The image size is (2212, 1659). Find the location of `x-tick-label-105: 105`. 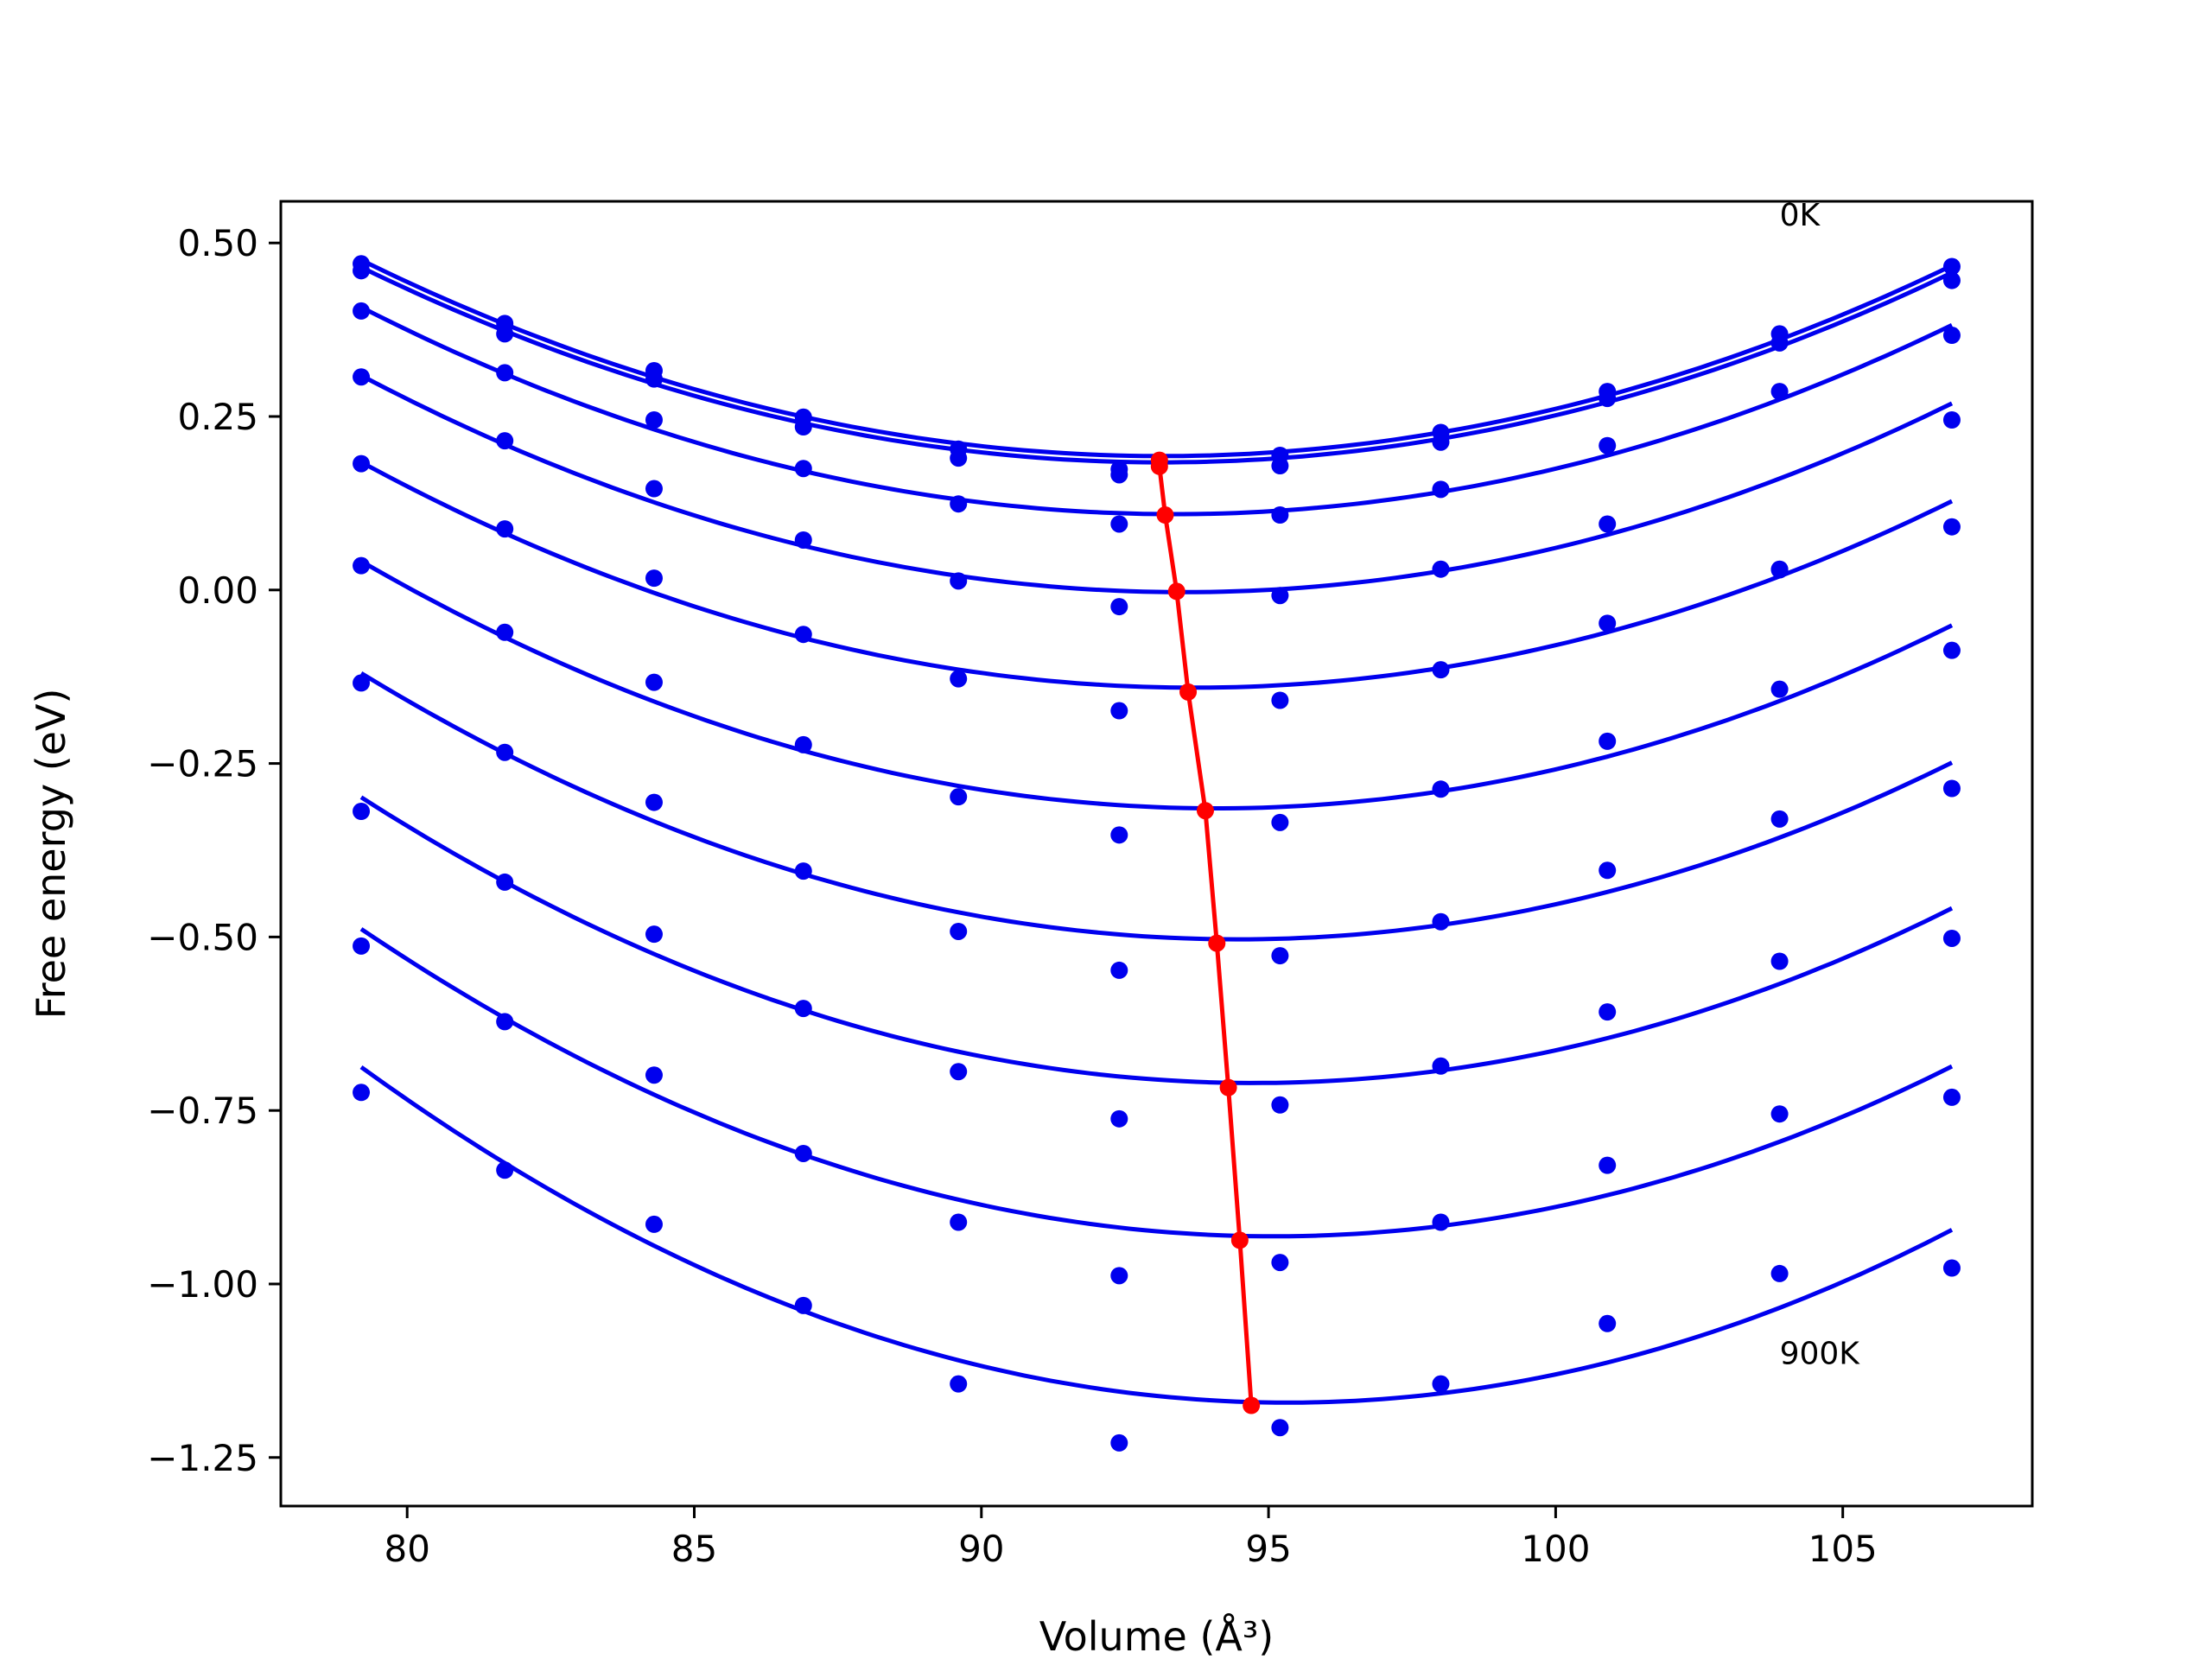

x-tick-label-105: 105 is located at coordinates (1843, 1549).